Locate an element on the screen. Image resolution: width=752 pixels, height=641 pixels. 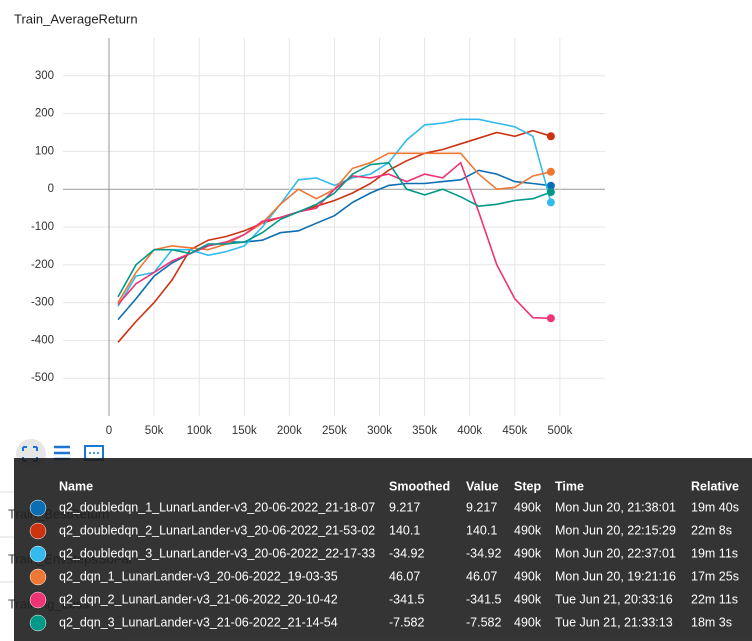
tooltip-header: Smoothed is located at coordinates (419, 486).